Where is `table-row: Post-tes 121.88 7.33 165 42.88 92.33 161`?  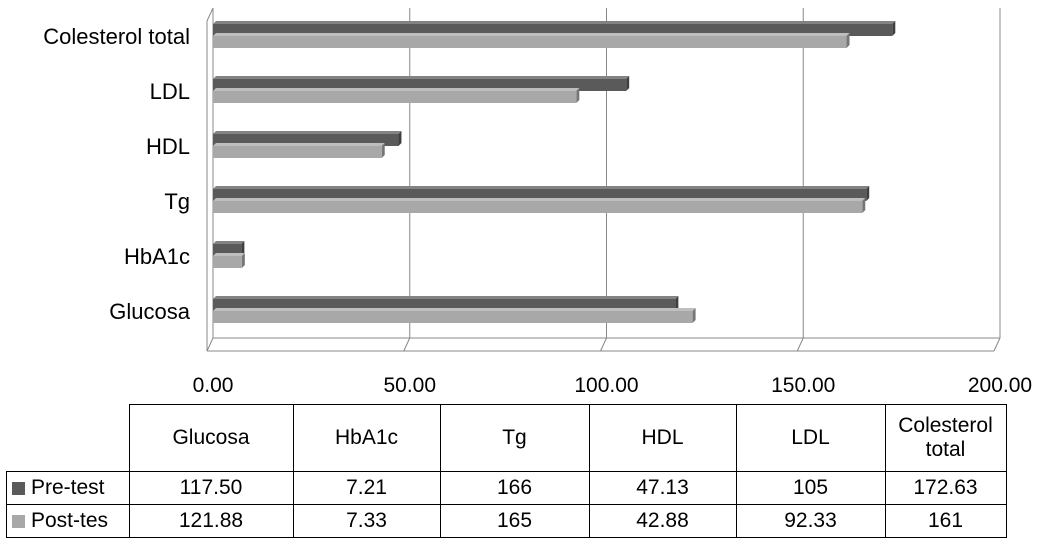
table-row: Post-tes 121.88 7.33 165 42.88 92.33 161 is located at coordinates (506, 521).